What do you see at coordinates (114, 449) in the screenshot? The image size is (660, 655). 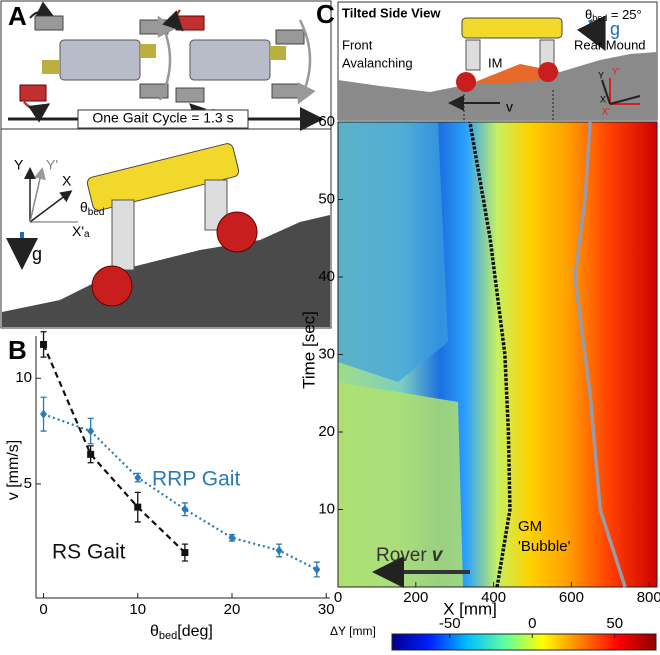 I see `series-line` at bounding box center [114, 449].